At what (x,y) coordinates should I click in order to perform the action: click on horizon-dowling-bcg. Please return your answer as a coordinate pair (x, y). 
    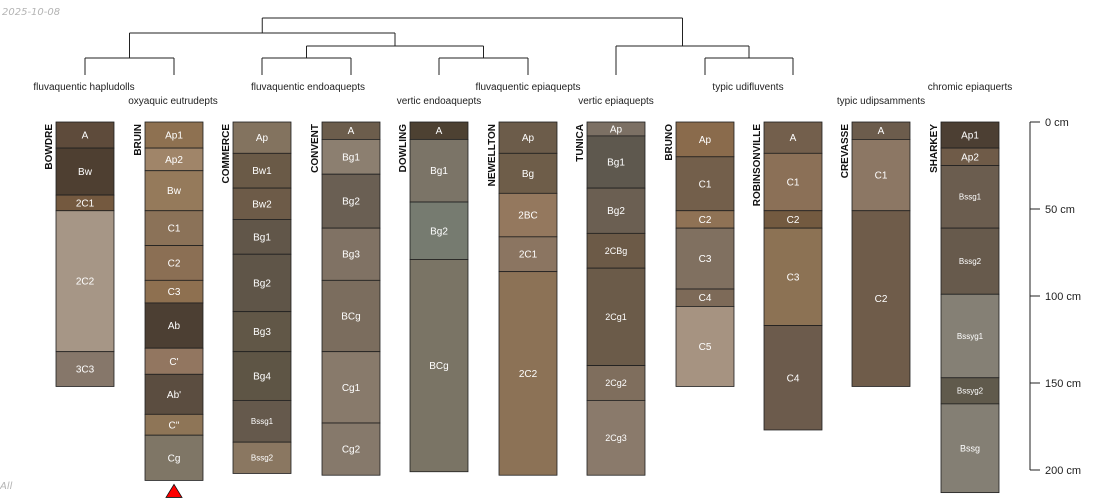
    Looking at the image, I should click on (439, 366).